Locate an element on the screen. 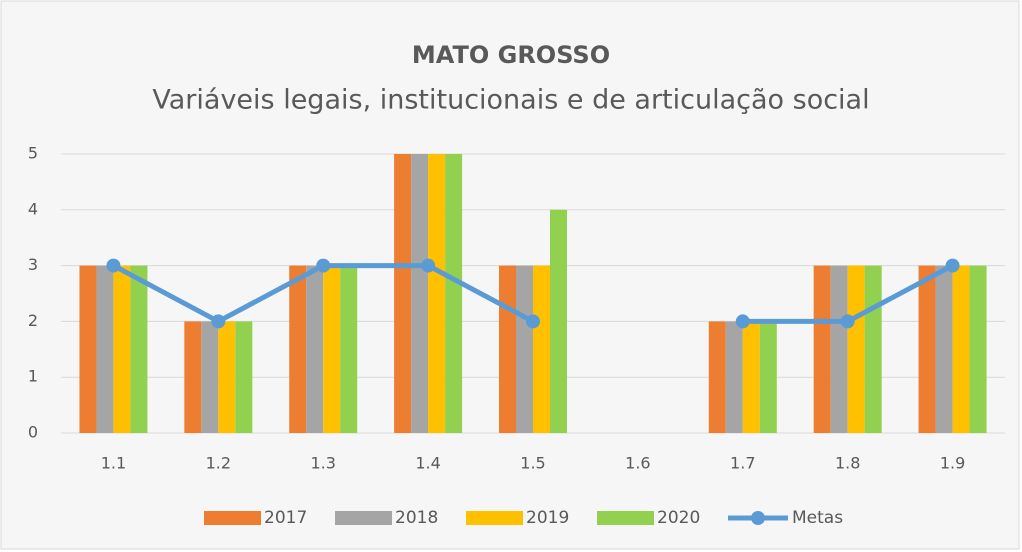 The height and width of the screenshot is (552, 1022). x-tick-label: 1.3 is located at coordinates (322, 463).